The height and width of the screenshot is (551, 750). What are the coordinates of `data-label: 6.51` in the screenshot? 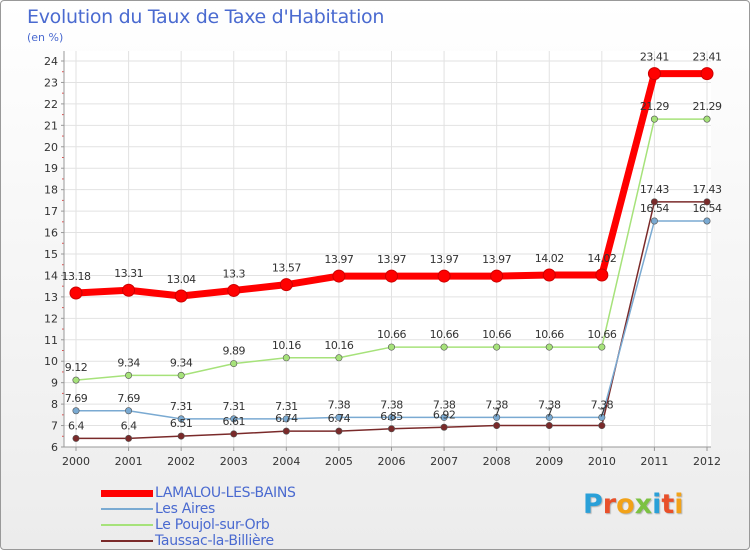 It's located at (181, 423).